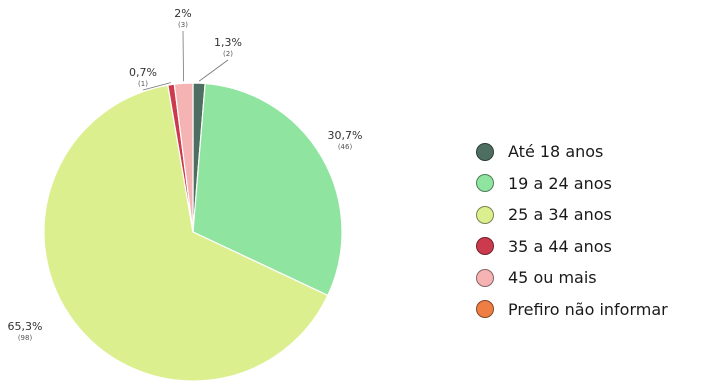 This screenshot has width=726, height=383. I want to click on legend-item-prefiro-nao-informar: Prefiro não informar, so click(572, 310).